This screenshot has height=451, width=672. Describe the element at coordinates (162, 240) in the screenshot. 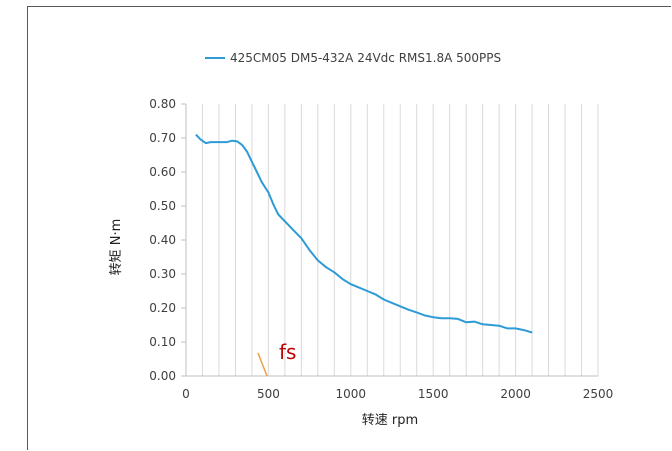

I see `y-tick-label: 0.40` at that location.